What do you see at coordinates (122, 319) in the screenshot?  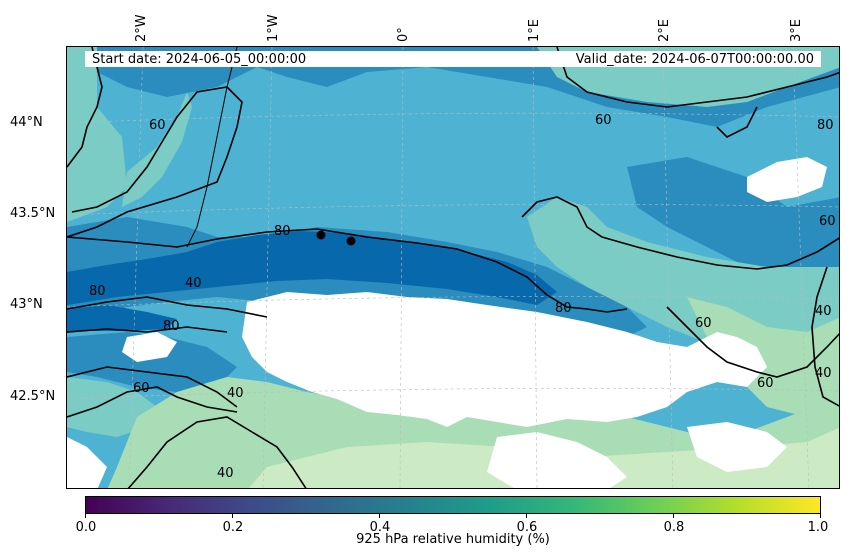 I see `fill-very-high-west` at bounding box center [122, 319].